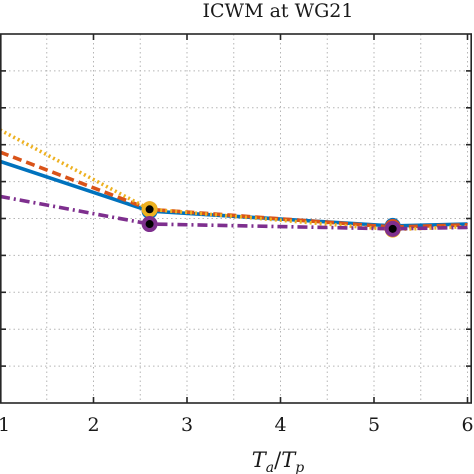 This screenshot has width=474, height=474. What do you see at coordinates (93, 425) in the screenshot?
I see `x-tick-label: 2` at bounding box center [93, 425].